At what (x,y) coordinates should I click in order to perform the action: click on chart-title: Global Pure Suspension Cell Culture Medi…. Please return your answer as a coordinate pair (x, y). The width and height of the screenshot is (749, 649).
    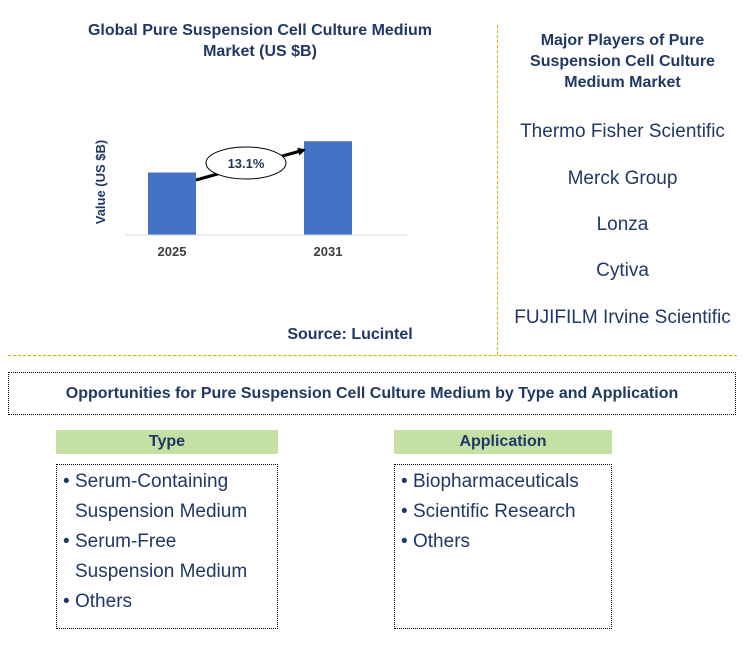
    Looking at the image, I should click on (260, 41).